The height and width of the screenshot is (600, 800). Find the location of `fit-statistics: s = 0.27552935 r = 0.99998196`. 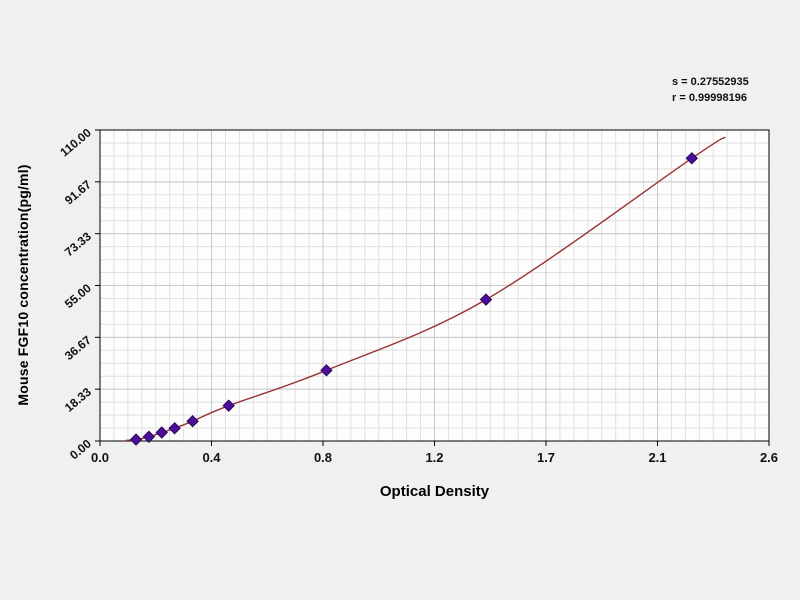

fit-statistics: s = 0.27552935 r = 0.99998196 is located at coordinates (710, 90).